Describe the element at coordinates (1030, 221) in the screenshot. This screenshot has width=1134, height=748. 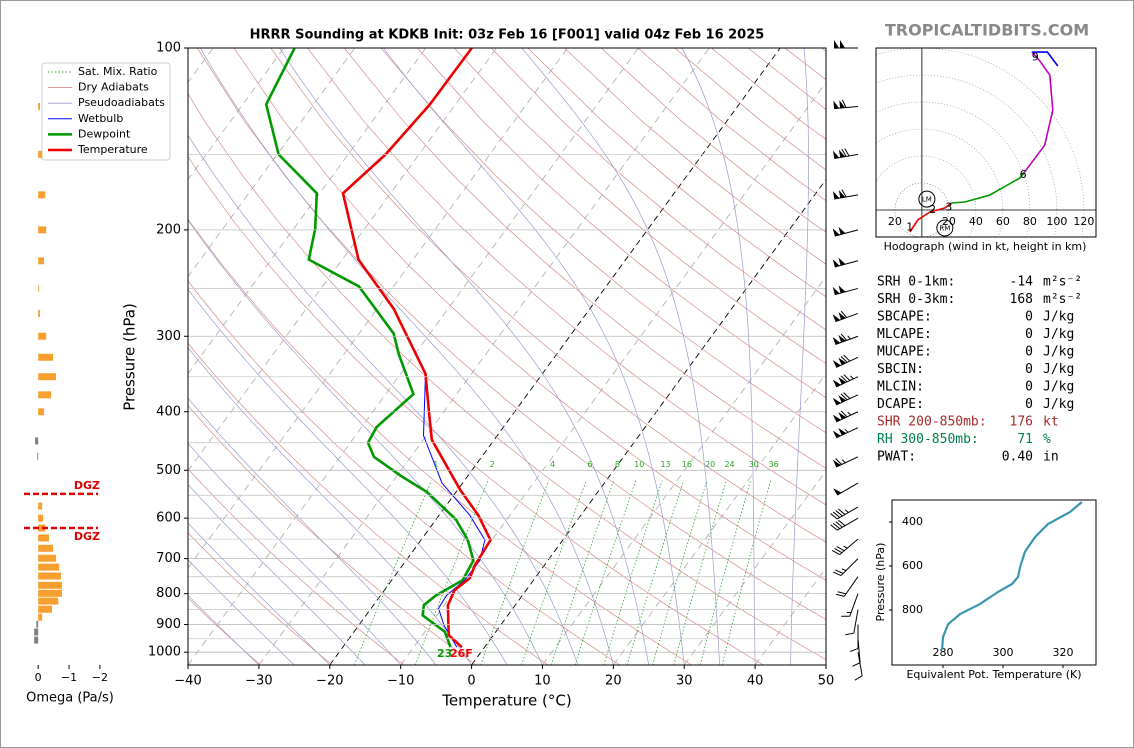
I see `hodo-ring-label: 80` at that location.